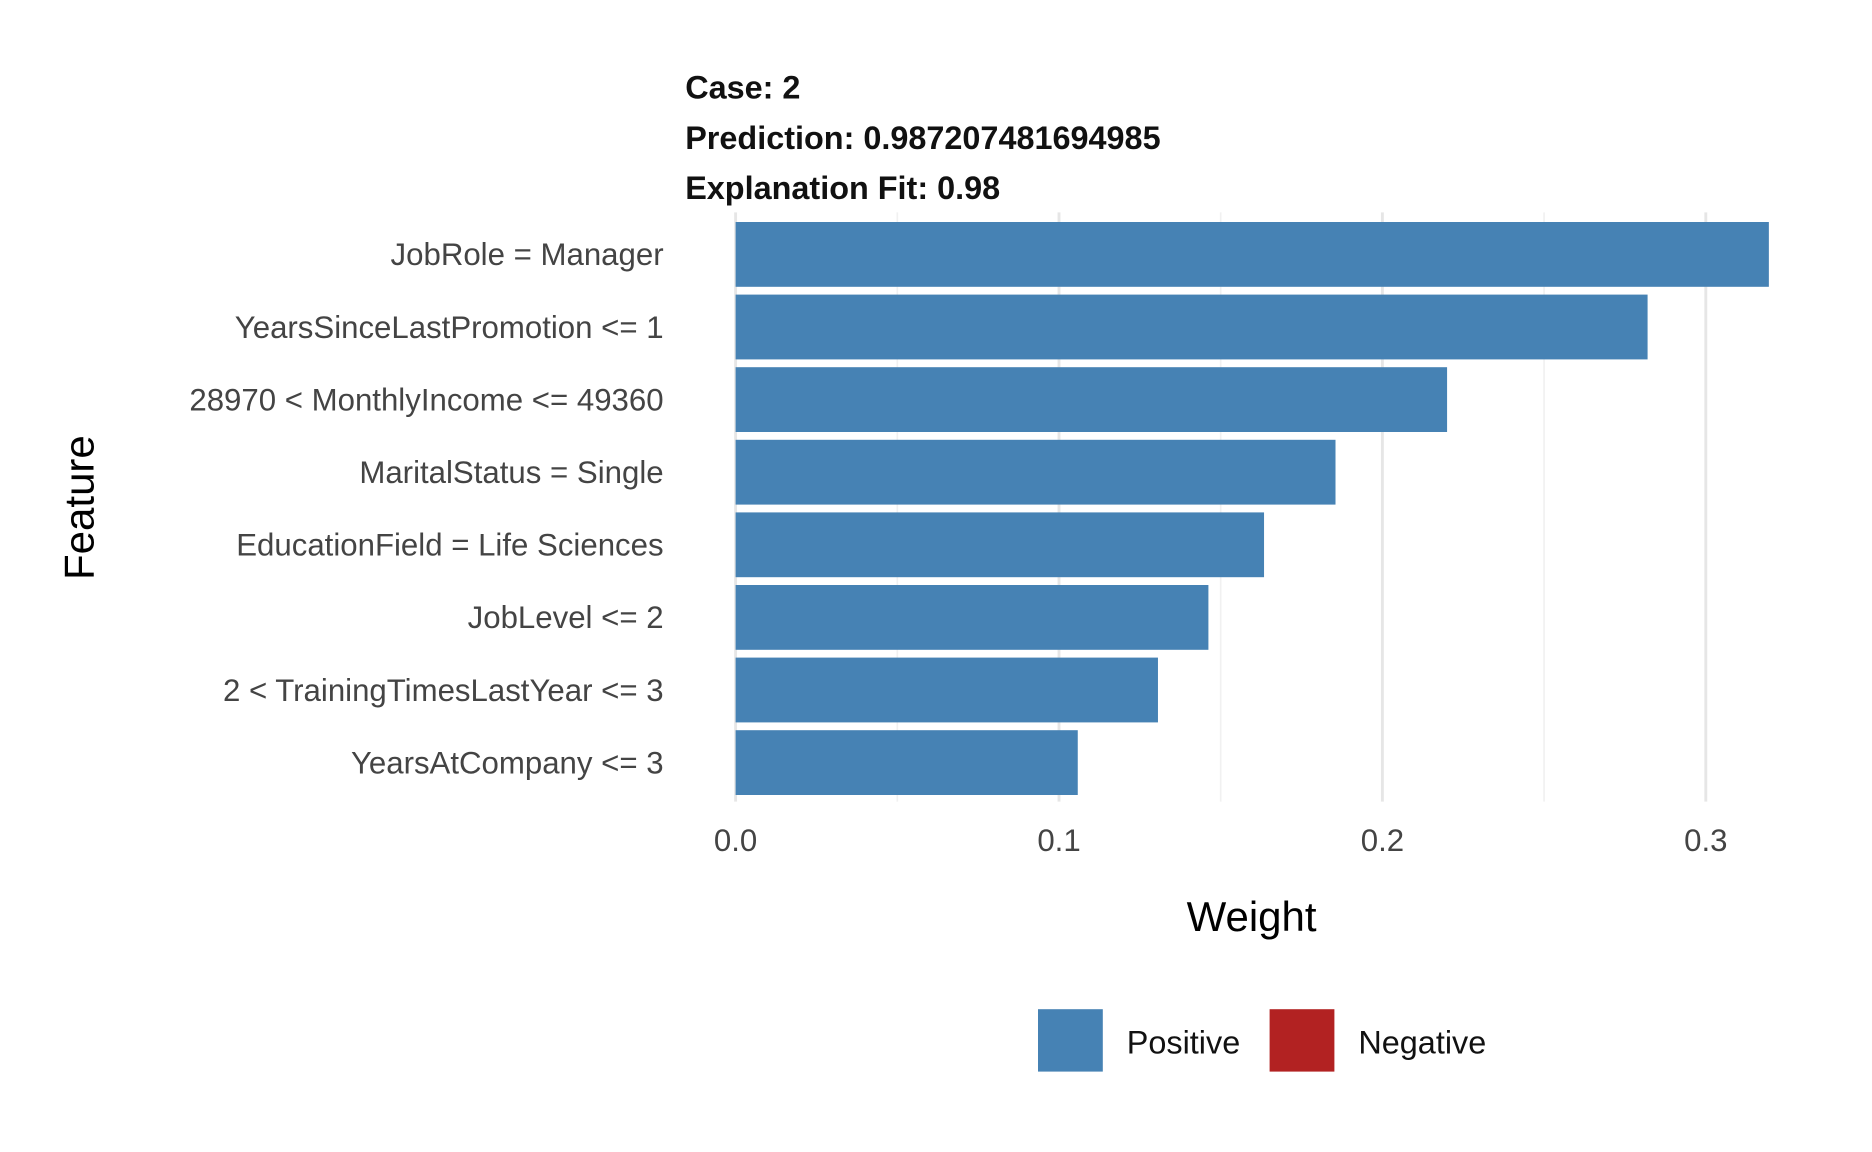 The width and height of the screenshot is (1872, 1152). I want to click on legend-swatch-negative, so click(1302, 1040).